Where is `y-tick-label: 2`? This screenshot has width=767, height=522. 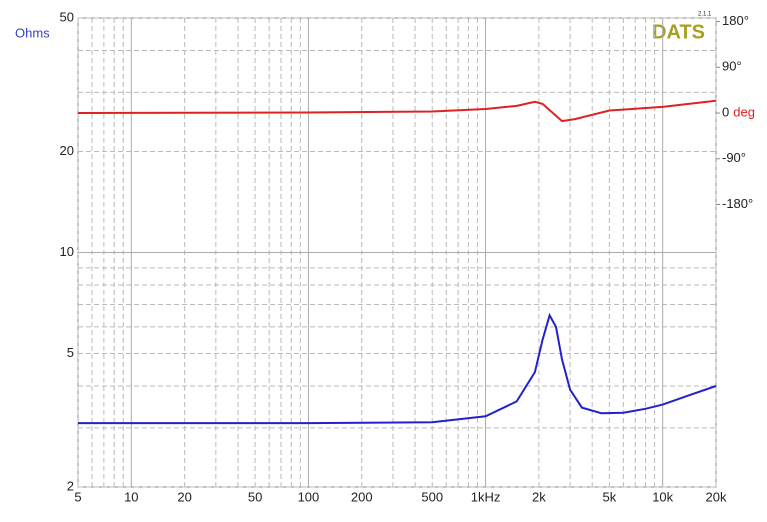 y-tick-label: 2 is located at coordinates (70, 485).